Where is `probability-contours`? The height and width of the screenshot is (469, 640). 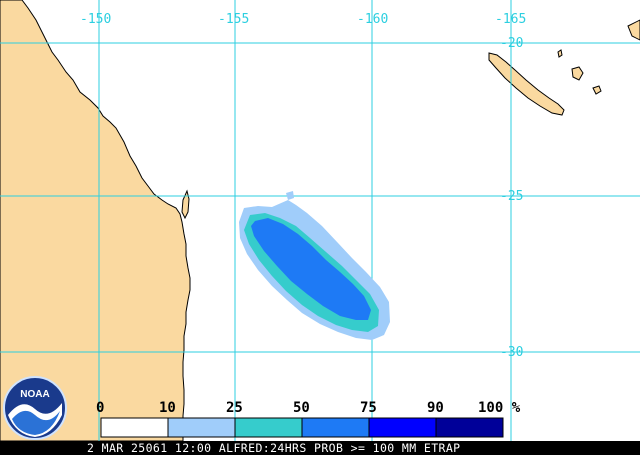
probability-contours is located at coordinates (314, 265).